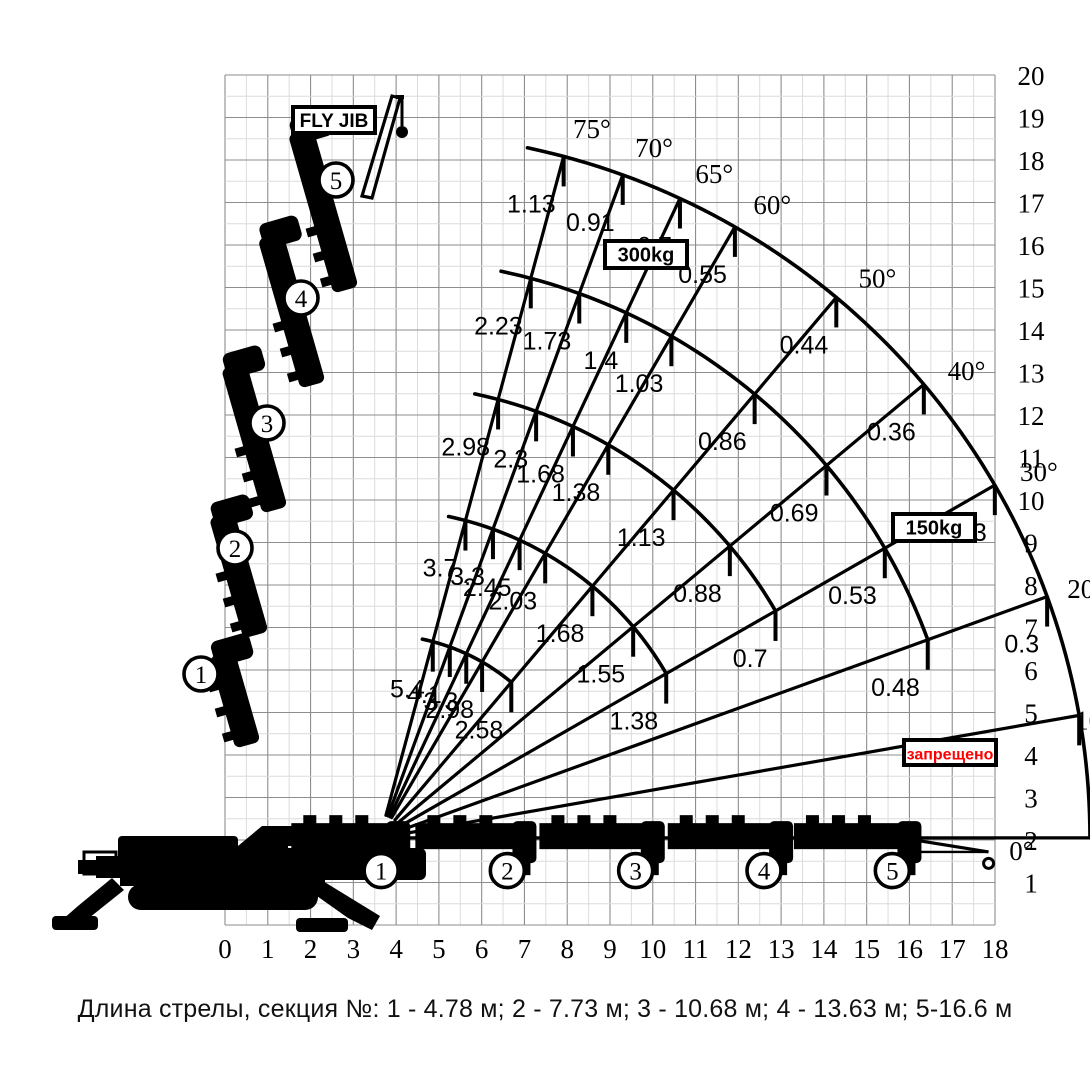 This screenshot has height=1080, width=1090. Describe the element at coordinates (1031, 756) in the screenshot. I see `y-tick-4: 4` at that location.